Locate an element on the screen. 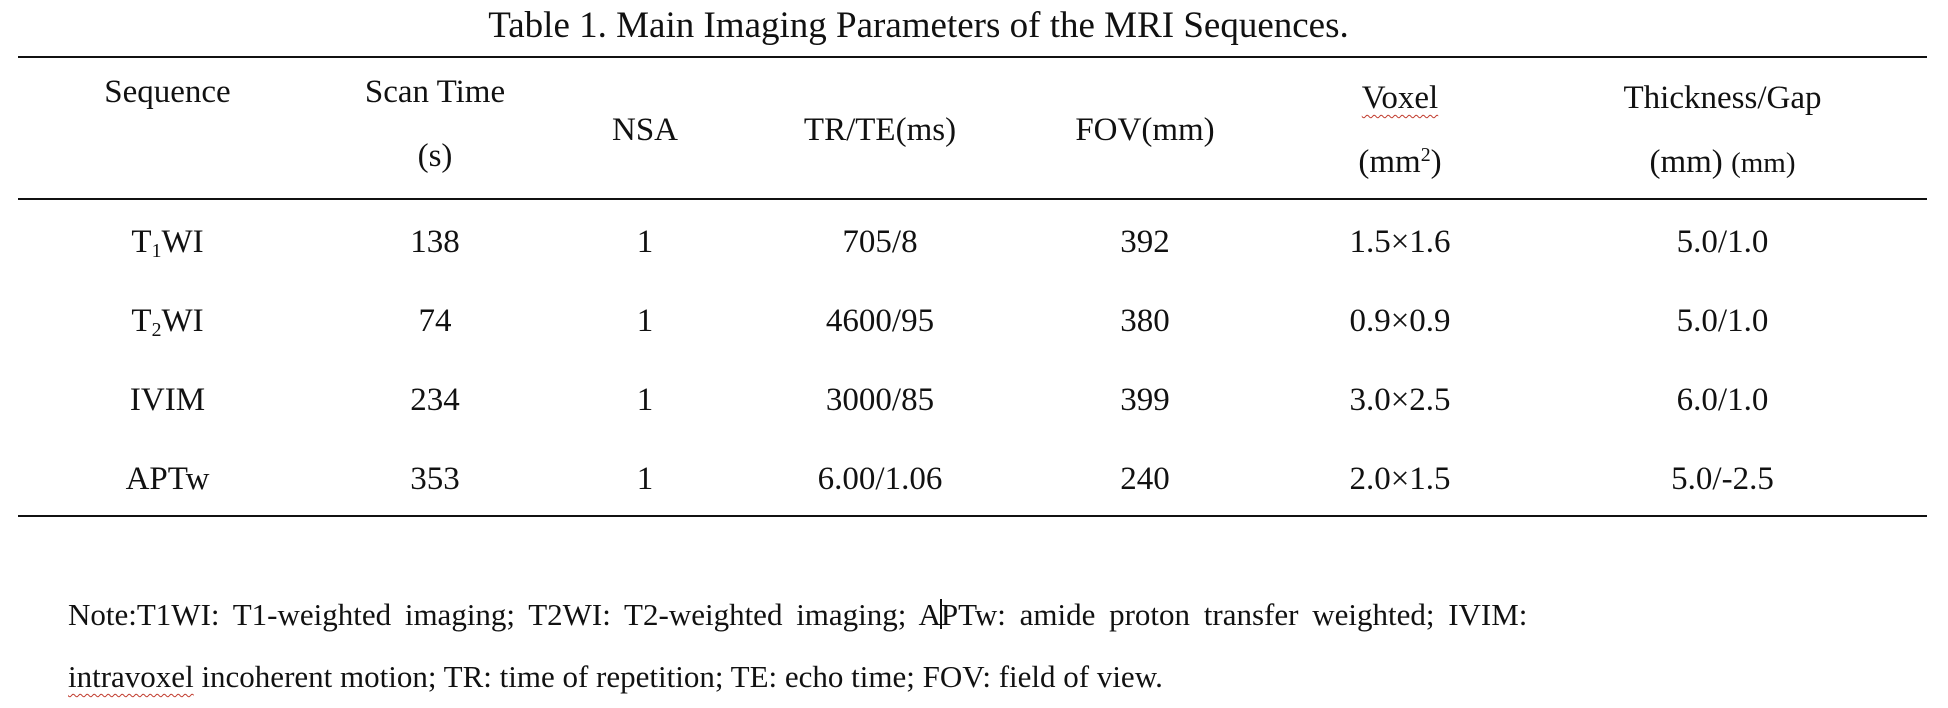 The width and height of the screenshot is (1948, 708). table-header-rule is located at coordinates (972, 199).